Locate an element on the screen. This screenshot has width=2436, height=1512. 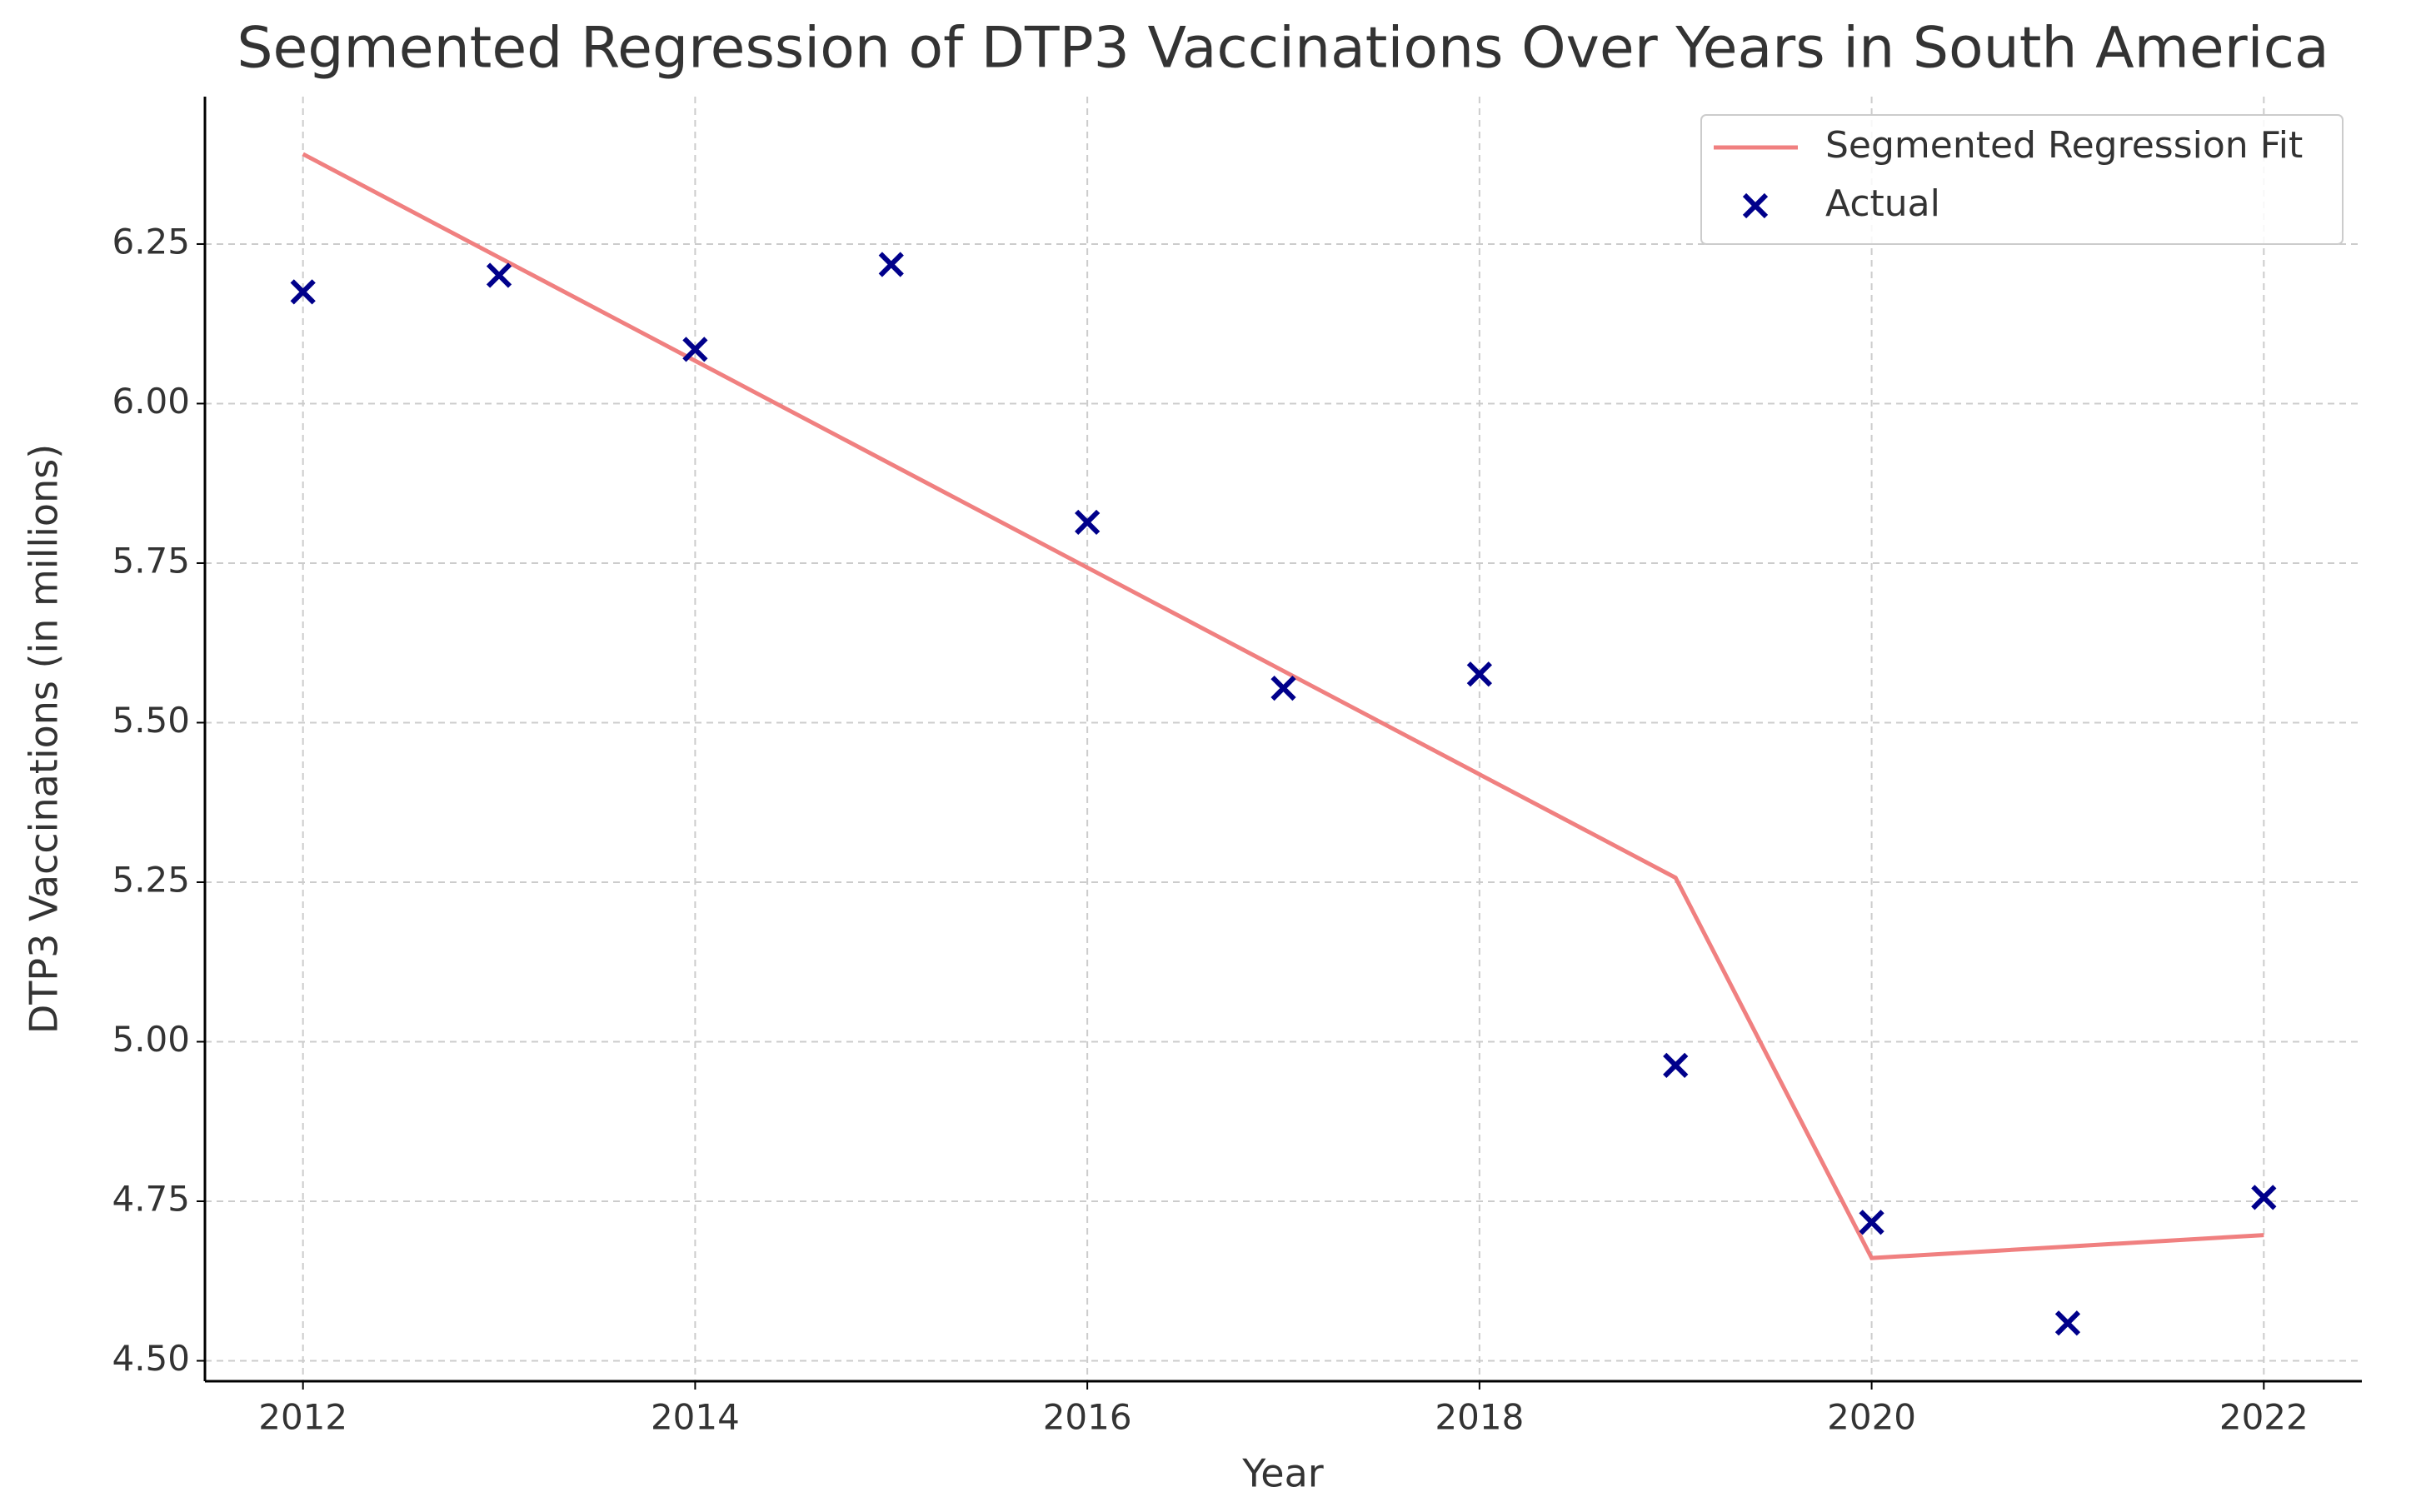
x-axis-label: Year is located at coordinates (1282, 1473).